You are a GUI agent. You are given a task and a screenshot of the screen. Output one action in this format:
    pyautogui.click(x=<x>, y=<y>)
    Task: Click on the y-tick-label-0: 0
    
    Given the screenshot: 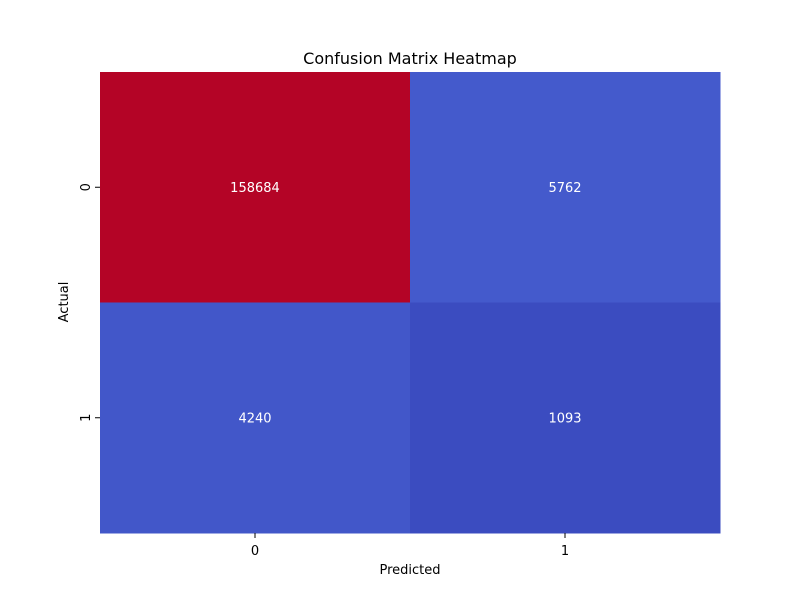 What is the action you would take?
    pyautogui.click(x=86, y=187)
    